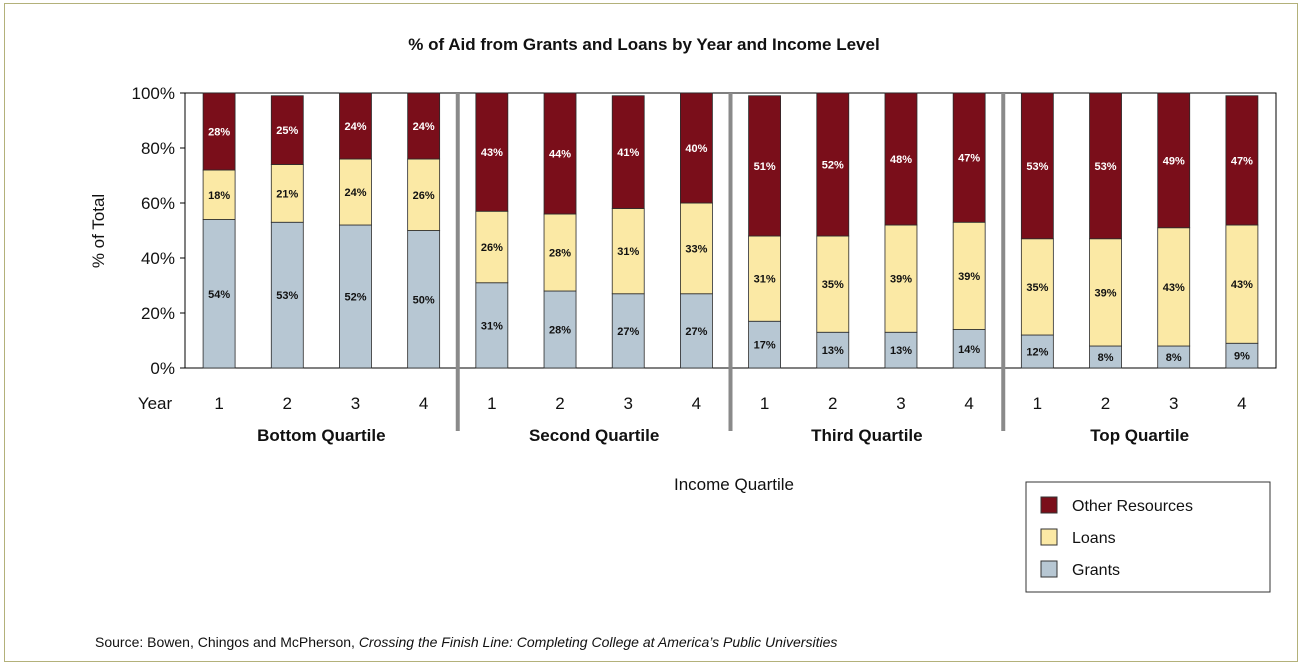  I want to click on x-axis-label: Income Quartile, so click(734, 484).